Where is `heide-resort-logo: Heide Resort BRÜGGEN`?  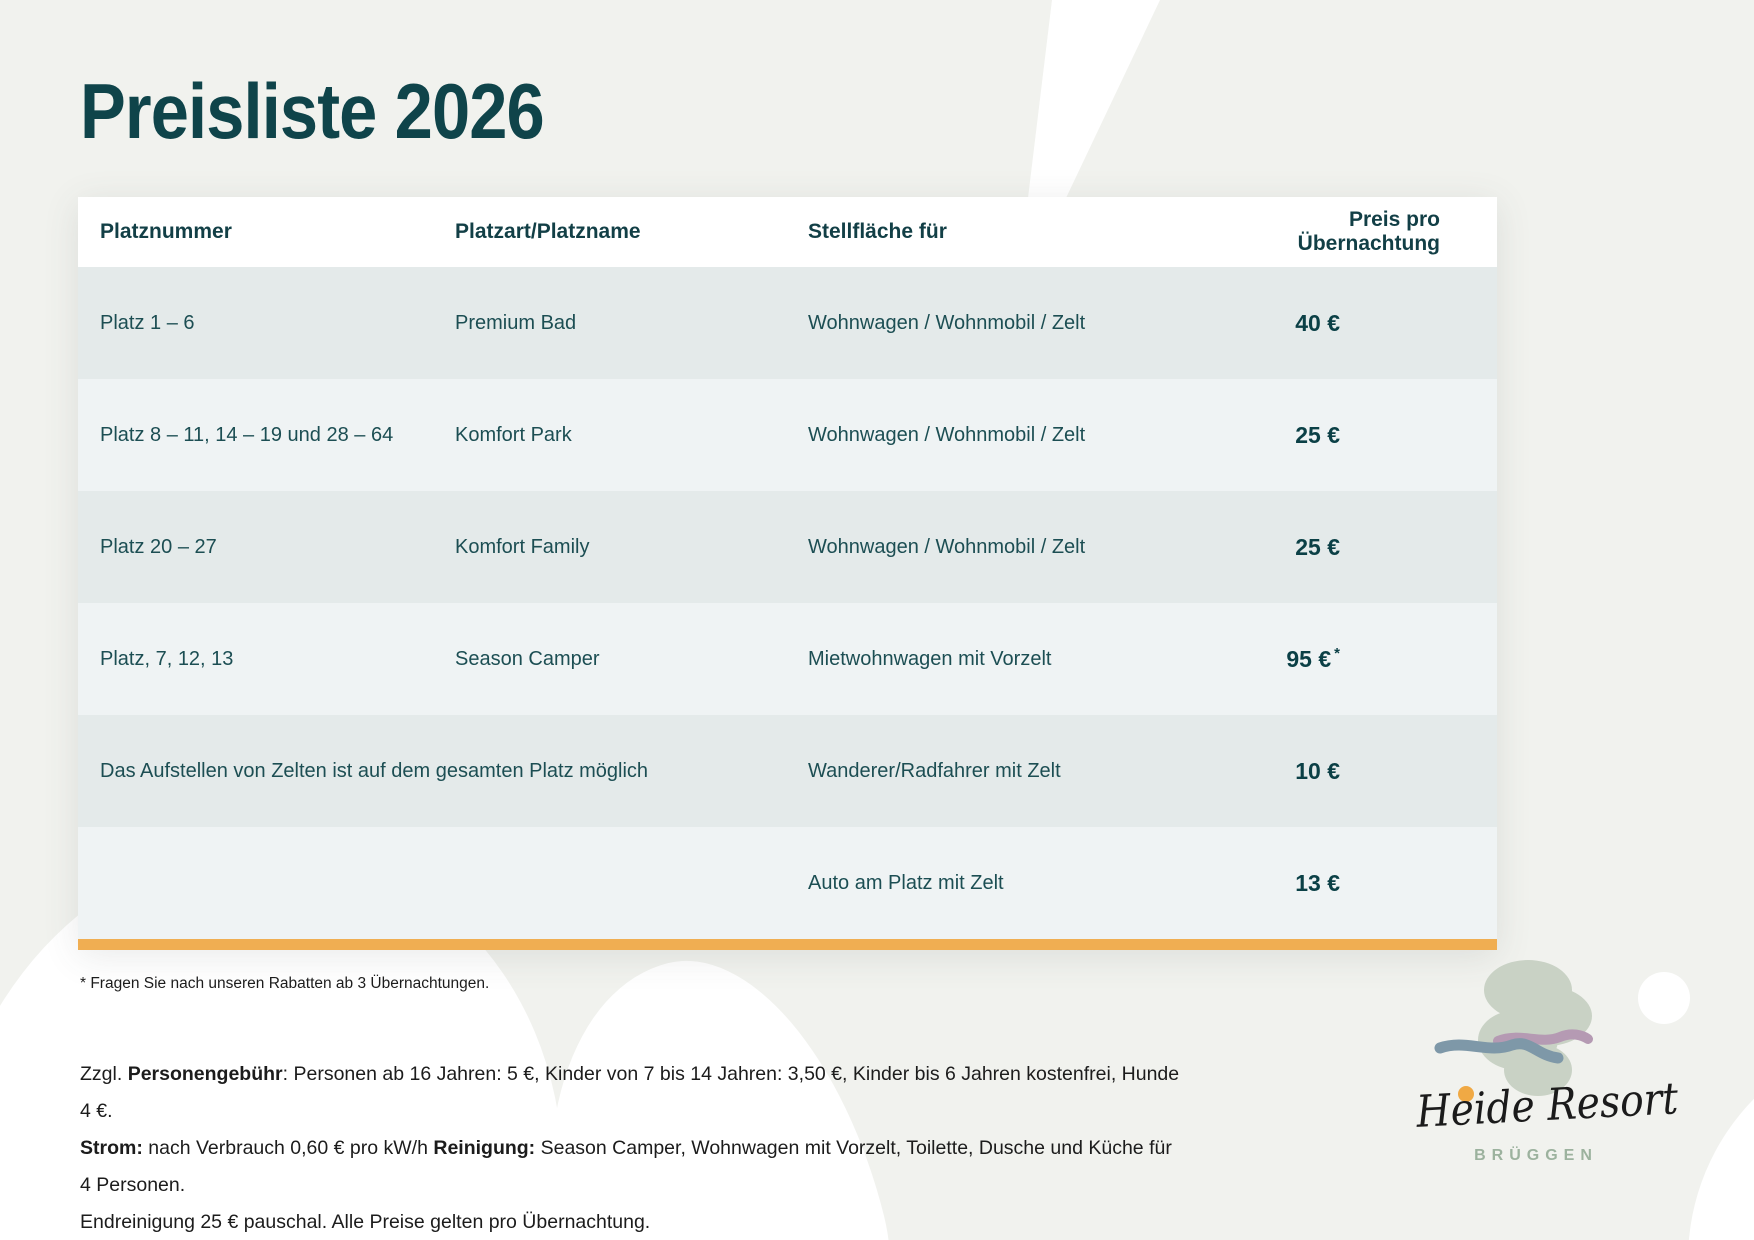 heide-resort-logo: Heide Resort BRÜGGEN is located at coordinates (1547, 1062).